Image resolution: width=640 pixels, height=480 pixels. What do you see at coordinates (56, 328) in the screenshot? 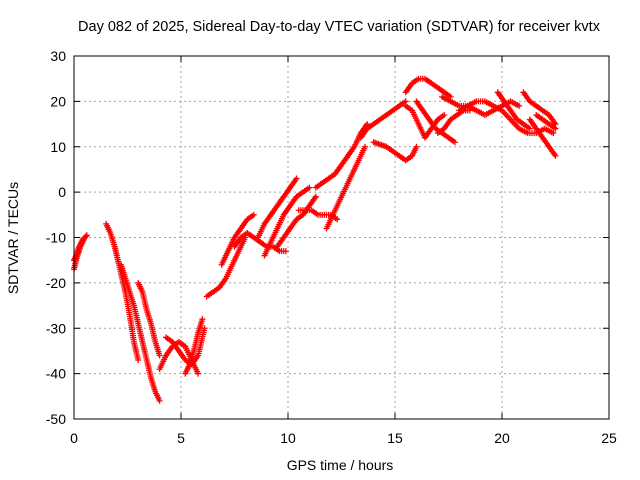
I see `y-tick-label: -30` at bounding box center [56, 328].